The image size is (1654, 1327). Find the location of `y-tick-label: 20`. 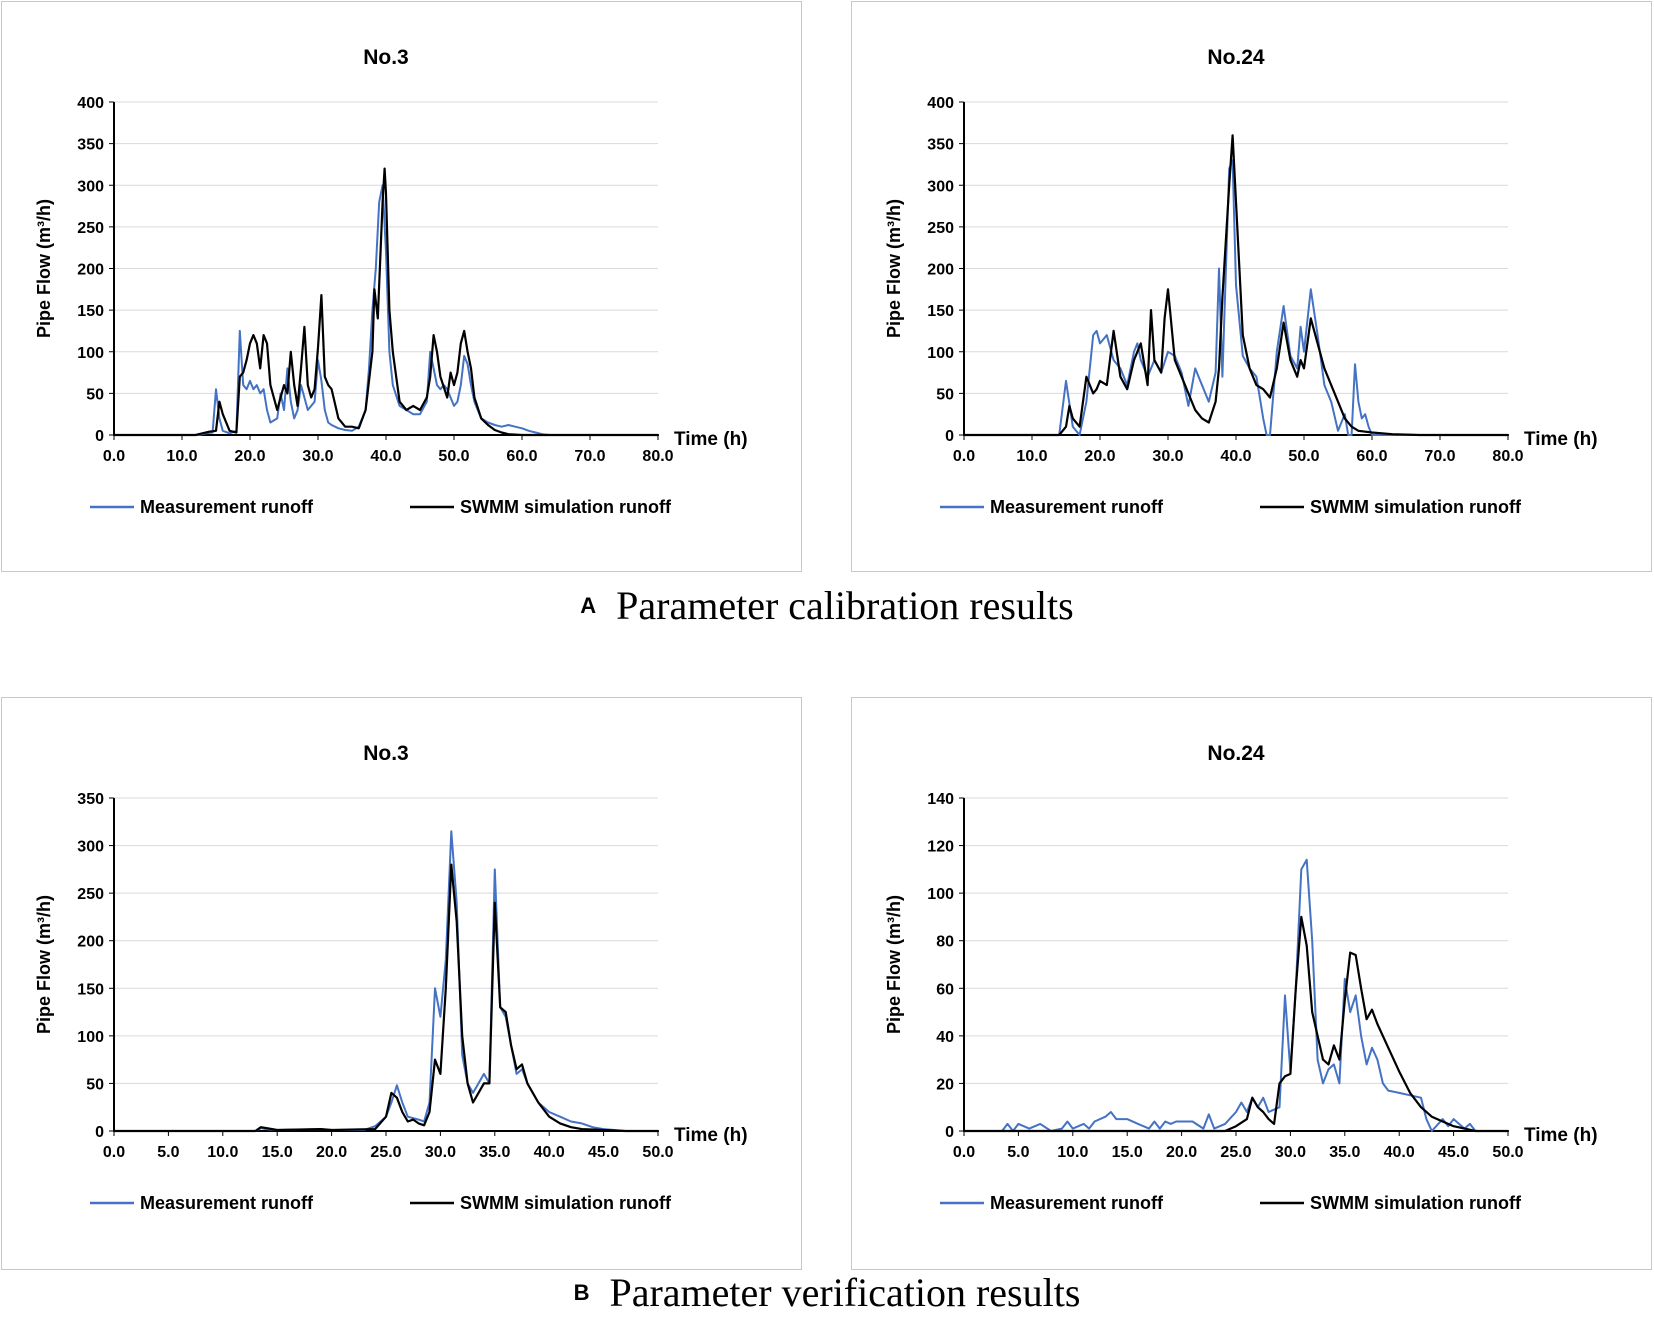

y-tick-label: 20 is located at coordinates (945, 1084).